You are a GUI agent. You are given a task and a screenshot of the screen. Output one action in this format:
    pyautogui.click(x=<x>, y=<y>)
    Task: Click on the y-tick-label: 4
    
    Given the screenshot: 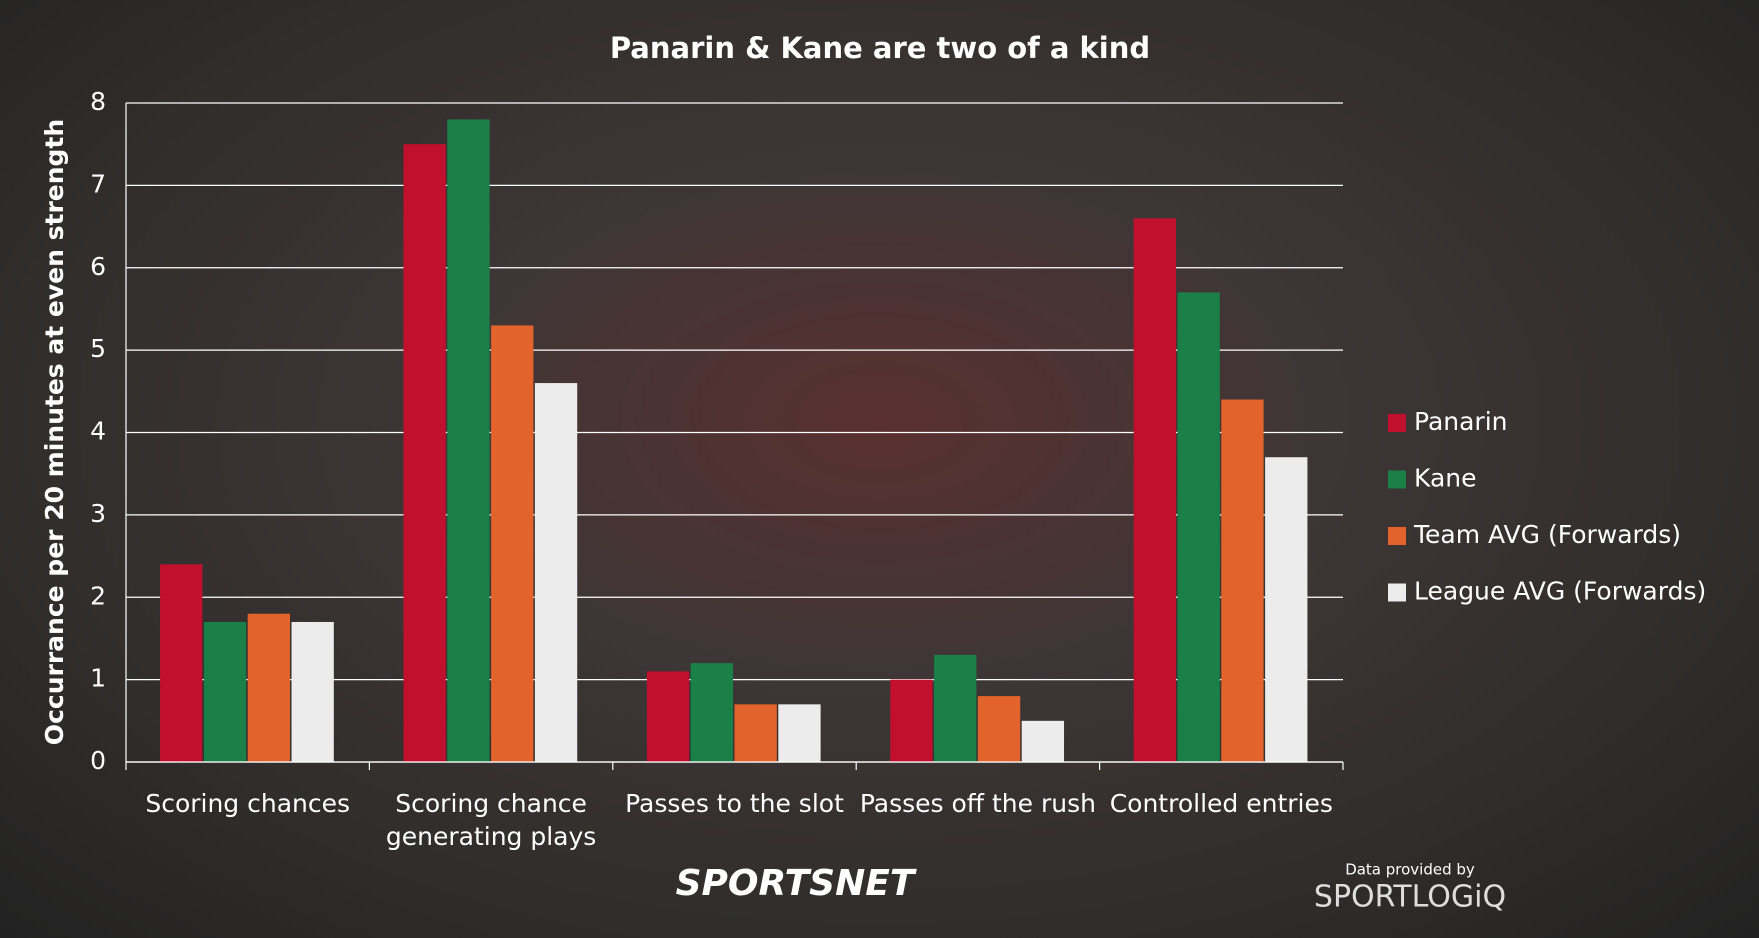 What is the action you would take?
    pyautogui.click(x=98, y=431)
    